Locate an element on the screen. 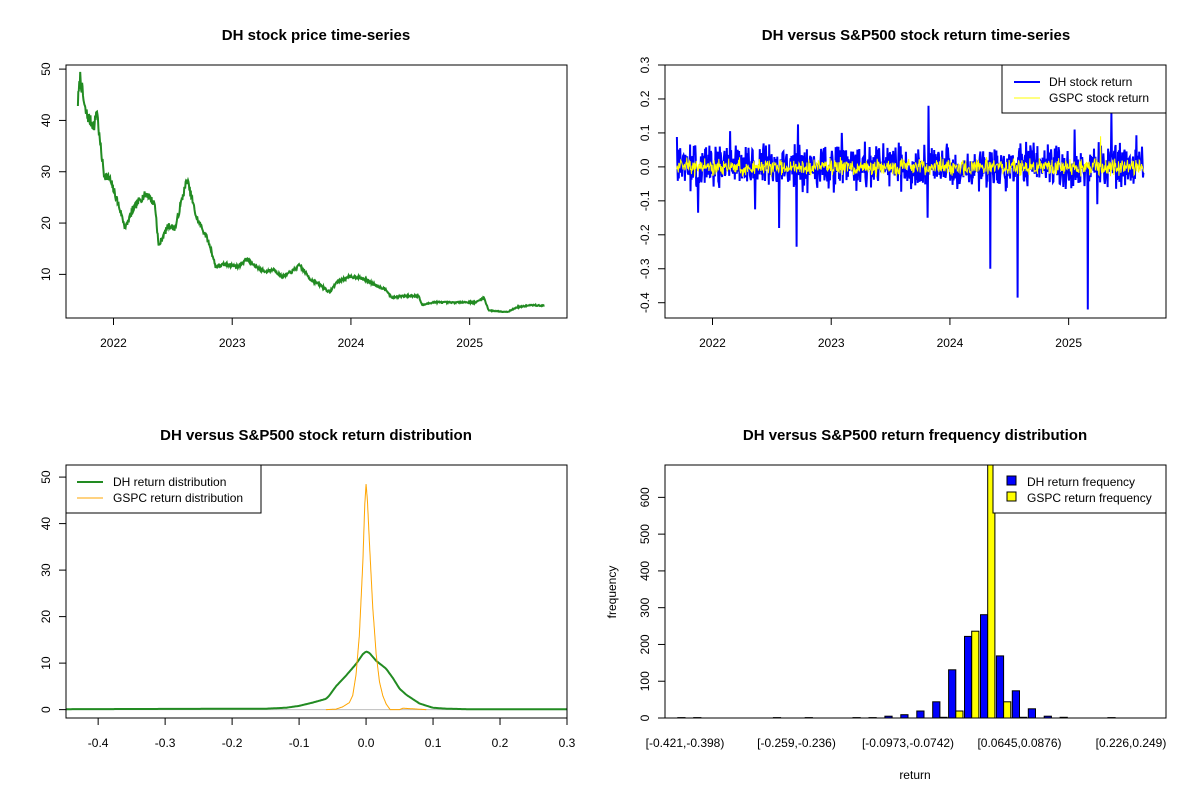 This screenshot has height=800, width=1200. legend-label-dh-density: DH return distribution is located at coordinates (169, 482).